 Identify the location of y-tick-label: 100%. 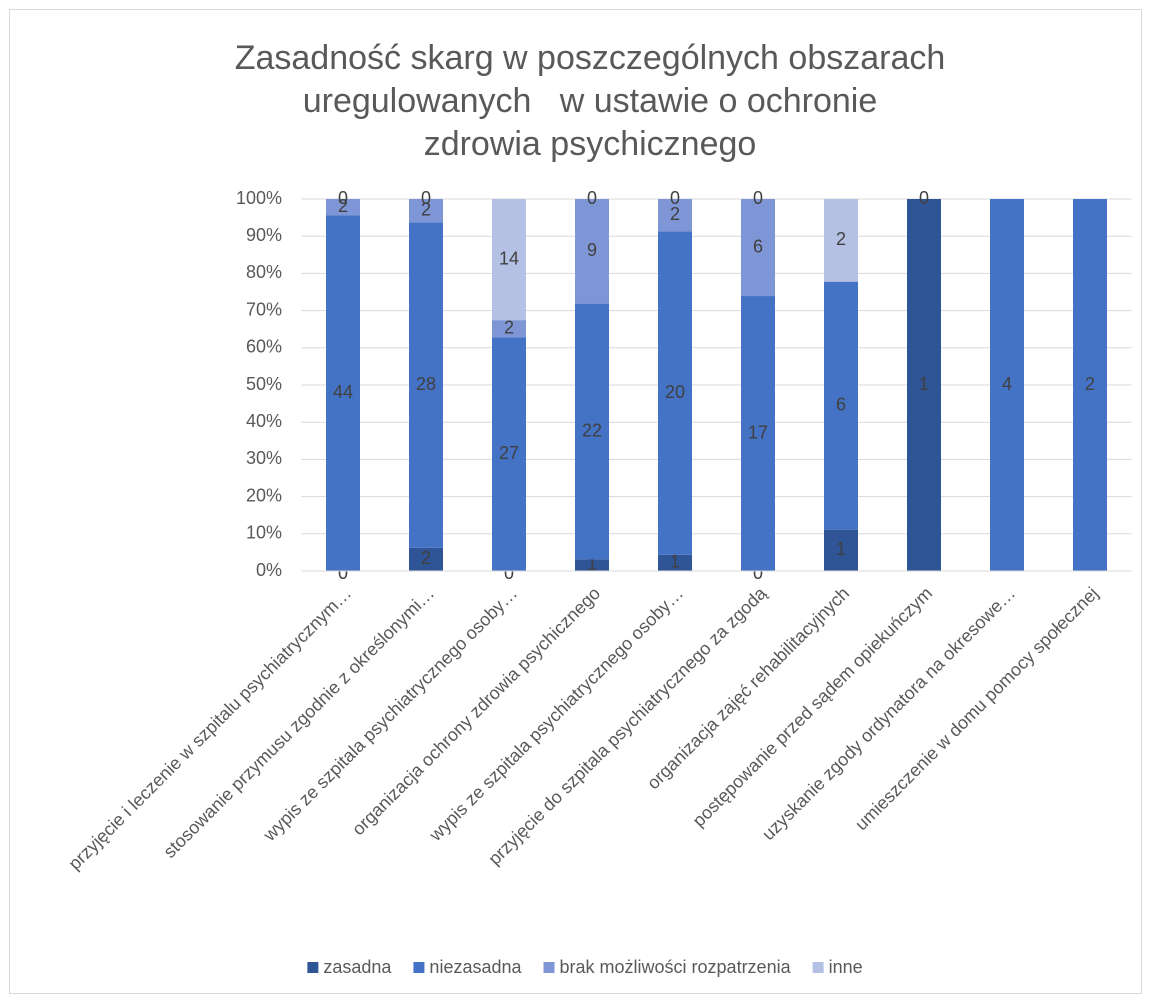
(259, 198).